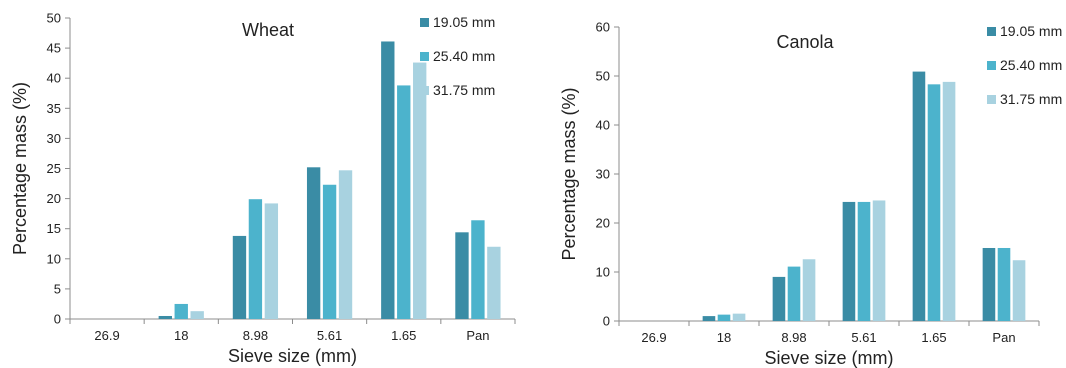 Image resolution: width=1066 pixels, height=368 pixels. Describe the element at coordinates (805, 42) in the screenshot. I see `chart-title: Canola` at that location.